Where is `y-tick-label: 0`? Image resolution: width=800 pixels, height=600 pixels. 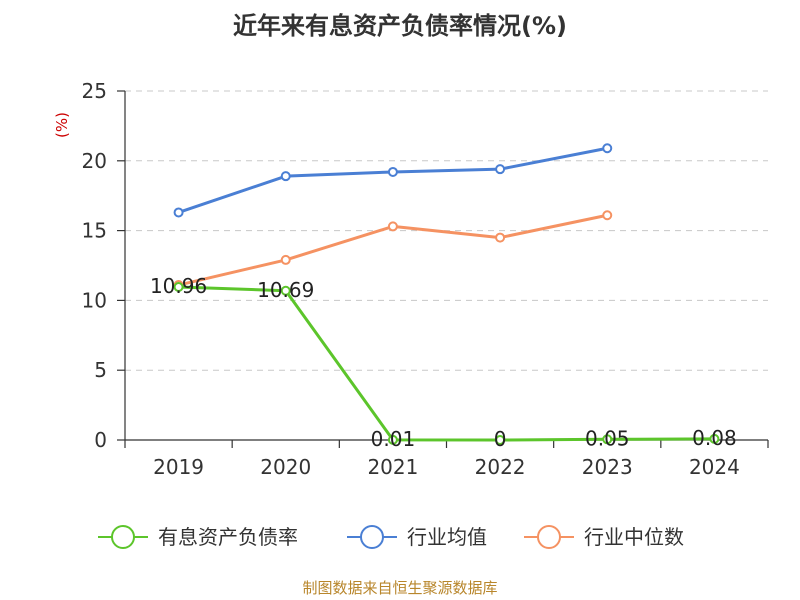 y-tick-label: 0 is located at coordinates (100, 440).